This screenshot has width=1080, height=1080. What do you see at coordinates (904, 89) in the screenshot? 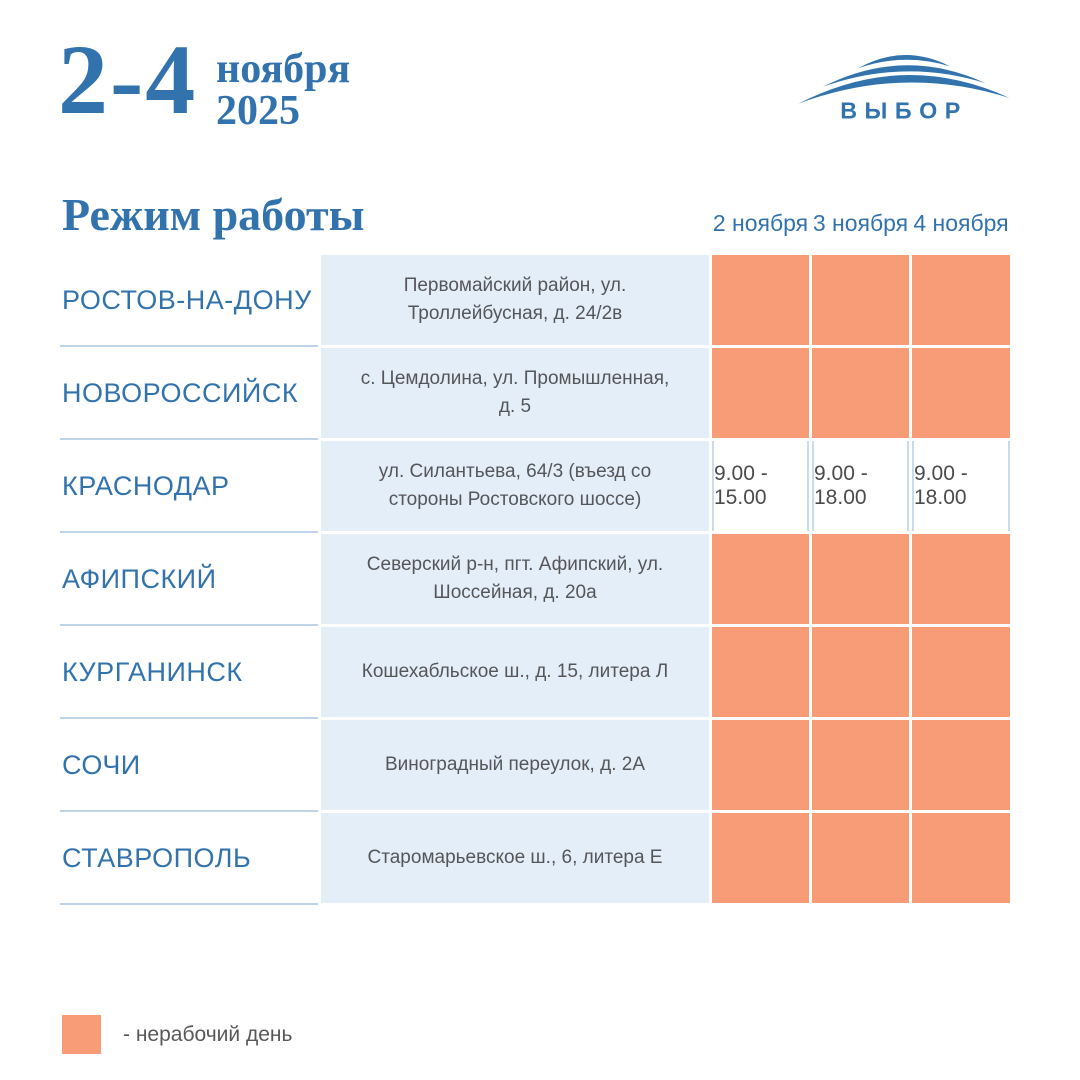
I see `vybor-logo-icon: ВЫБОР` at bounding box center [904, 89].